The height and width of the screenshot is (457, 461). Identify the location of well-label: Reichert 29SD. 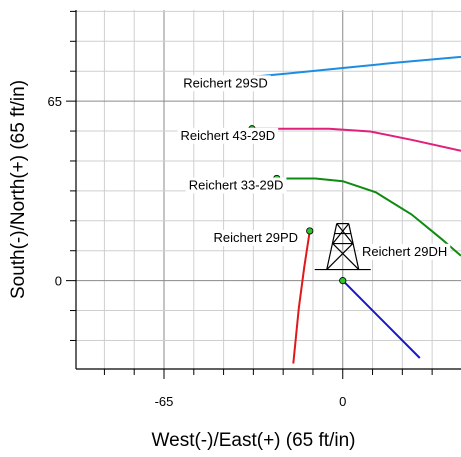
(225, 82).